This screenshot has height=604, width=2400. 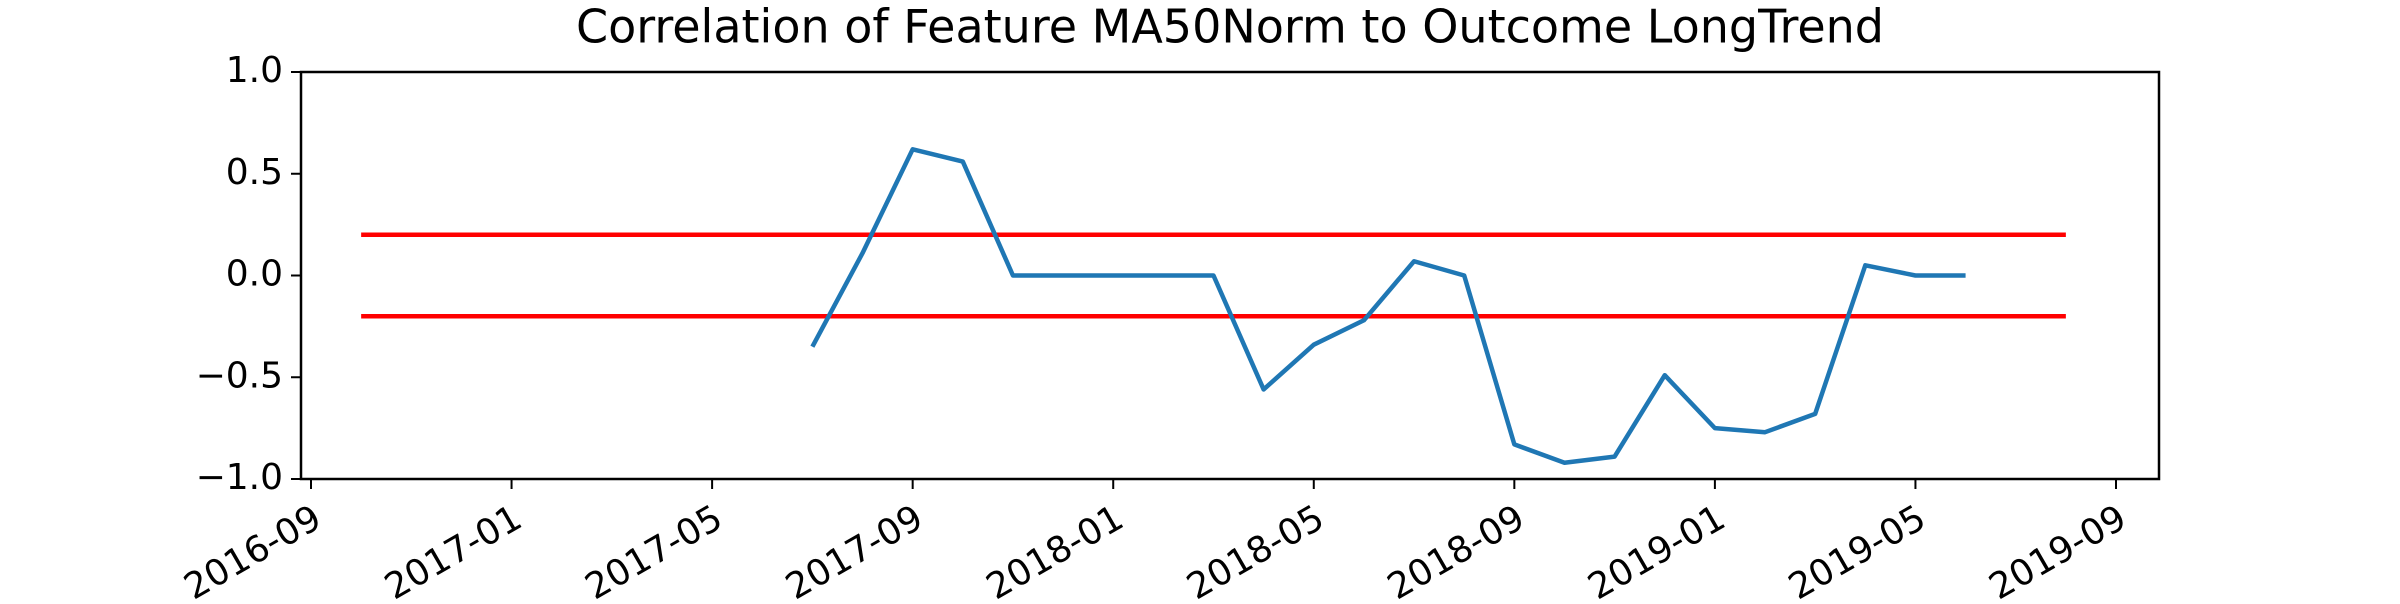 What do you see at coordinates (453, 548) in the screenshot?
I see `x-tick-label: 2017-01` at bounding box center [453, 548].